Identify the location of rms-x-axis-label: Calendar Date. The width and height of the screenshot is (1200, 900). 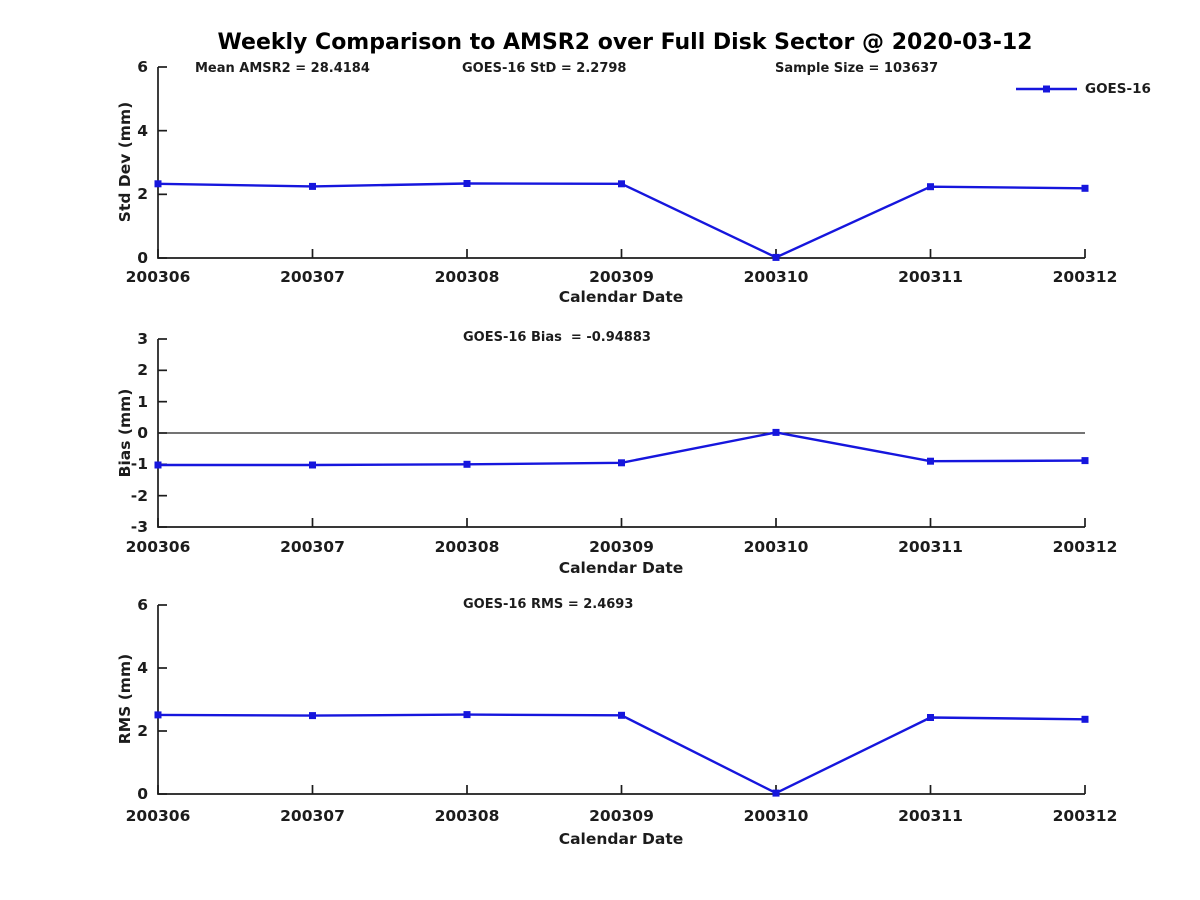
(621, 839).